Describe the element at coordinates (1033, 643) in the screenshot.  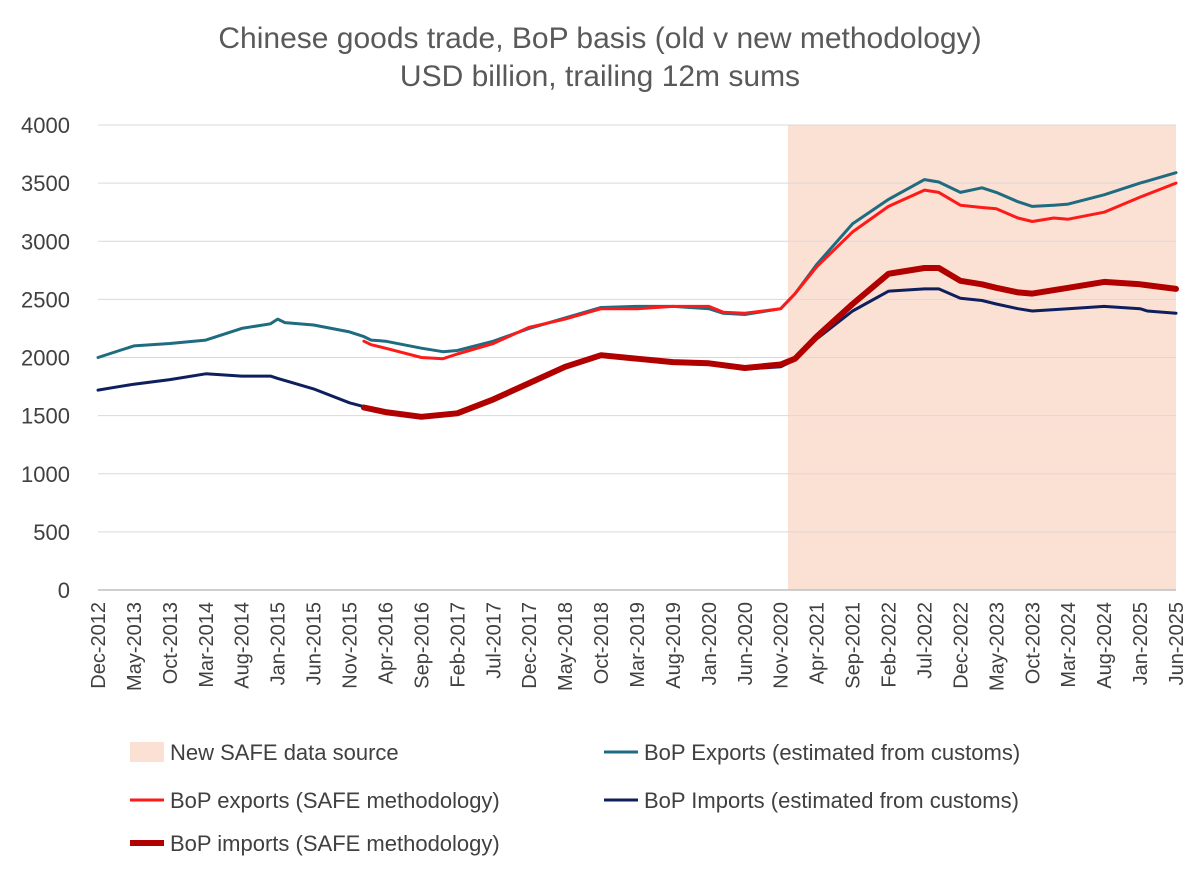
I see `x-tick-label: Oct-2023` at that location.